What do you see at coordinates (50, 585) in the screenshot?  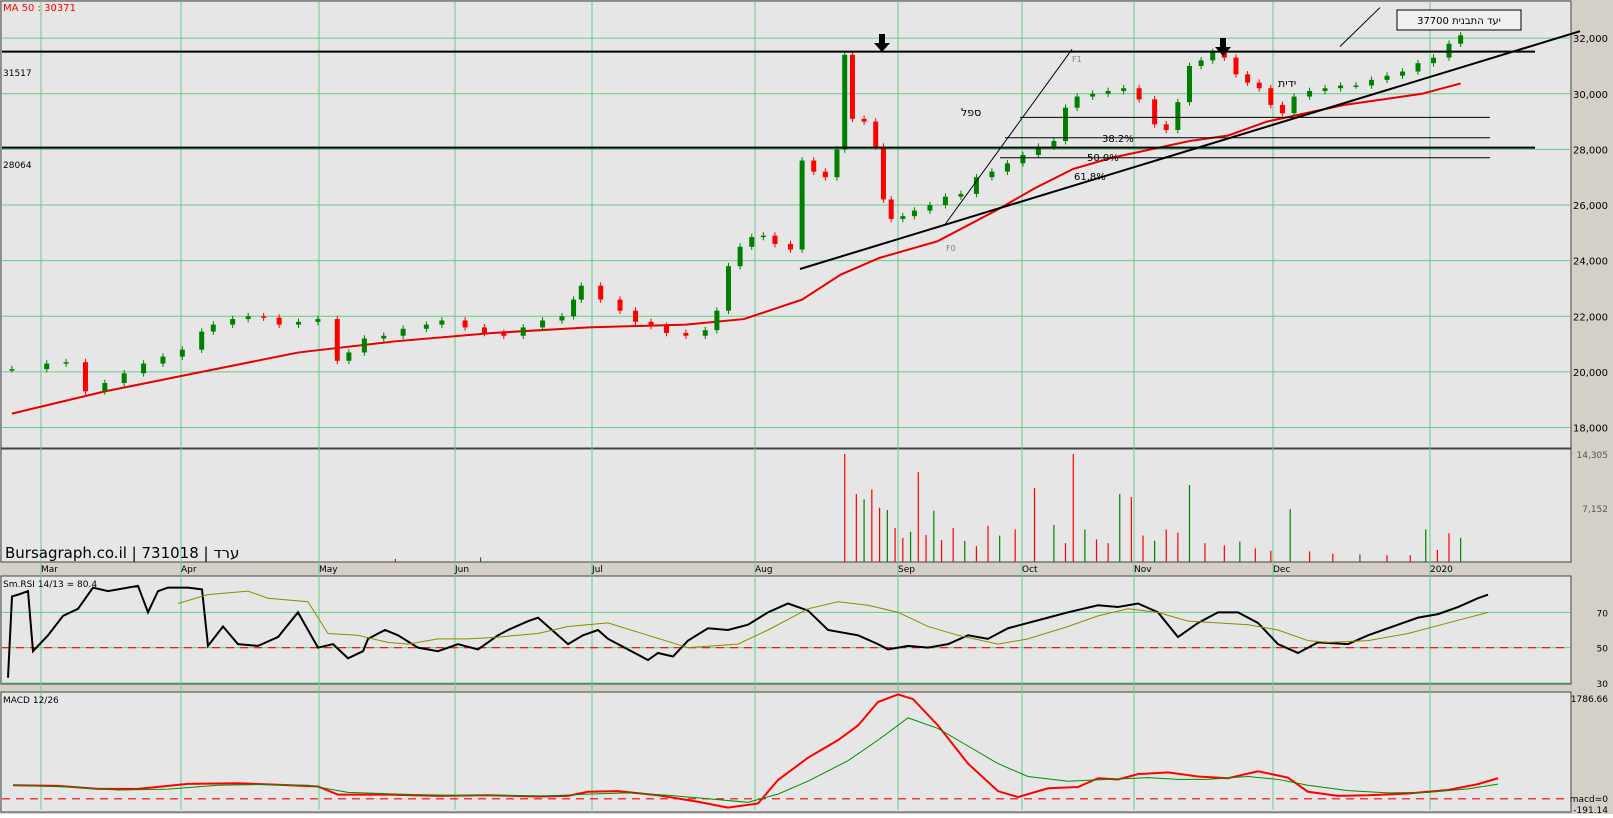 I see `rsi-label: Sm.RSI 14/13 = 80.4` at bounding box center [50, 585].